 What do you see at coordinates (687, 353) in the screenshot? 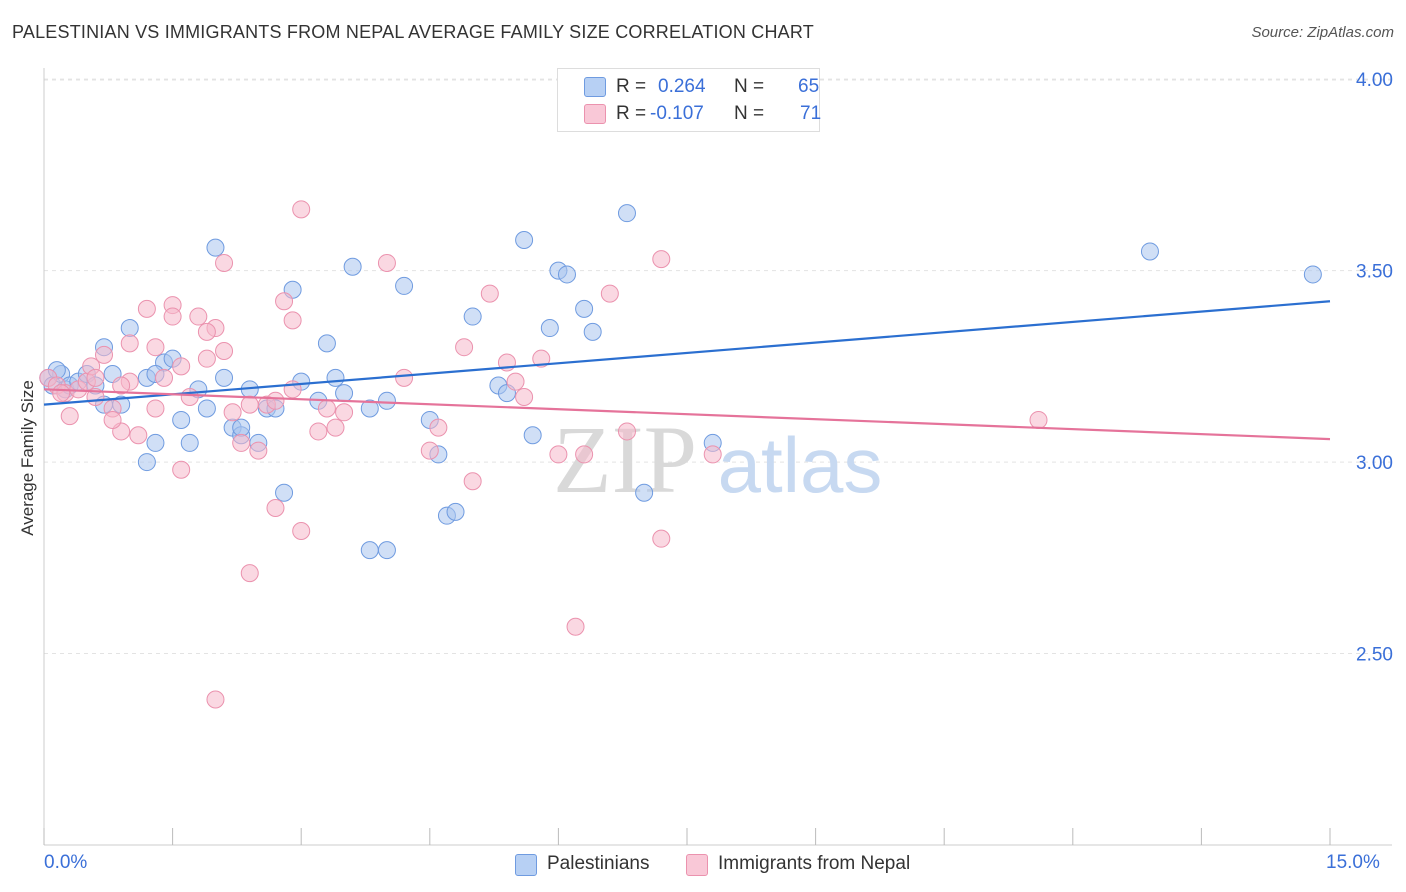
I see `trend-line-palestinians` at bounding box center [687, 353].